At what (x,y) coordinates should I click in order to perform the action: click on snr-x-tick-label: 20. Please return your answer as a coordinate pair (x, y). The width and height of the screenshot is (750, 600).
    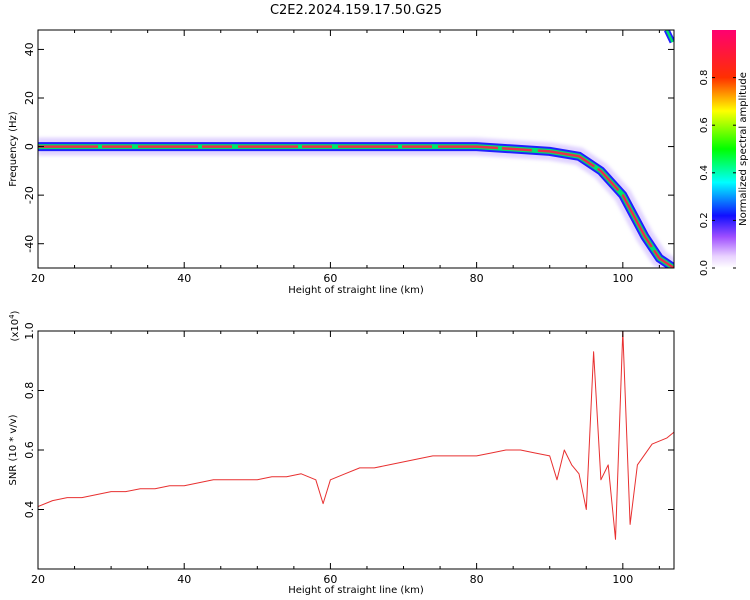
    Looking at the image, I should click on (38, 579).